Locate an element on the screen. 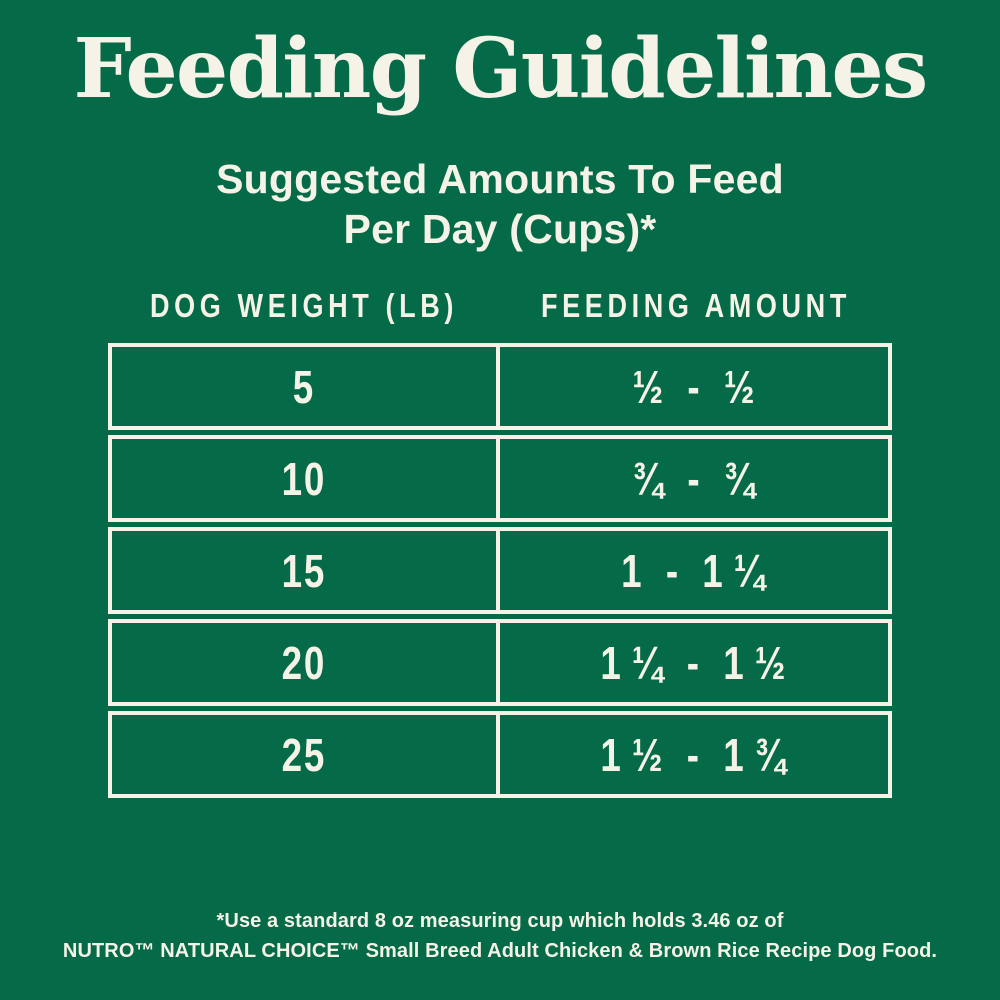 The width and height of the screenshot is (1000, 1000). weight-cell: 20 is located at coordinates (306, 662).